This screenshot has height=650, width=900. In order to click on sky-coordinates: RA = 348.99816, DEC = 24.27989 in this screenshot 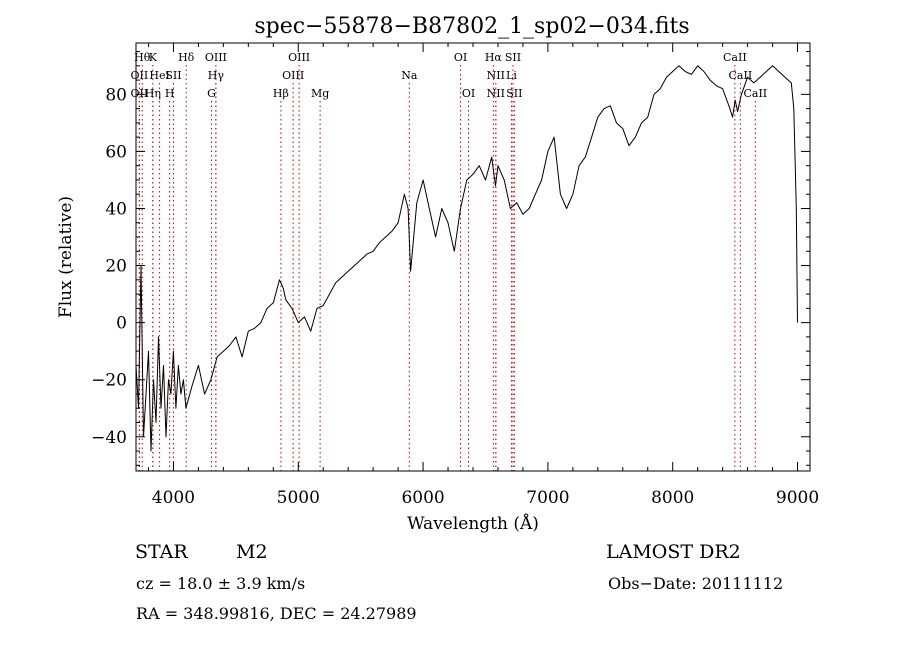, I will do `click(276, 613)`.